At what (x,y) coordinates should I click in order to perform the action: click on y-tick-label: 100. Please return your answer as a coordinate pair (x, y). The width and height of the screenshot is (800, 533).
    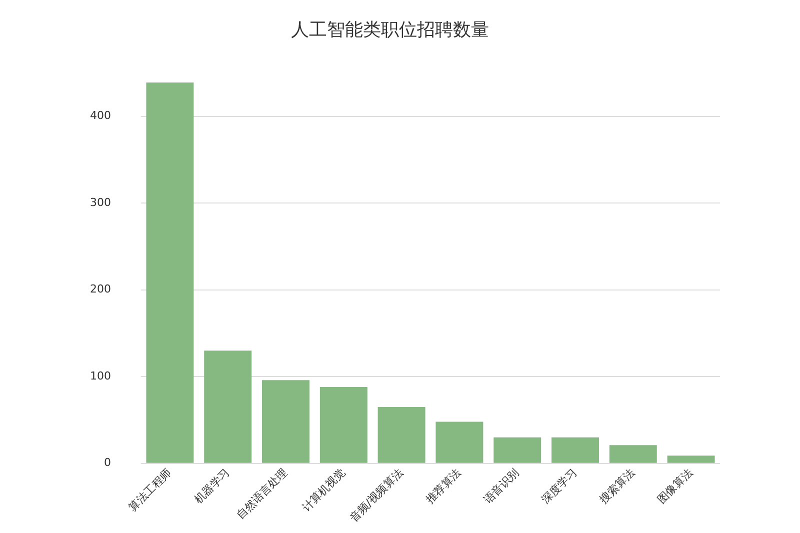
    Looking at the image, I should click on (100, 375).